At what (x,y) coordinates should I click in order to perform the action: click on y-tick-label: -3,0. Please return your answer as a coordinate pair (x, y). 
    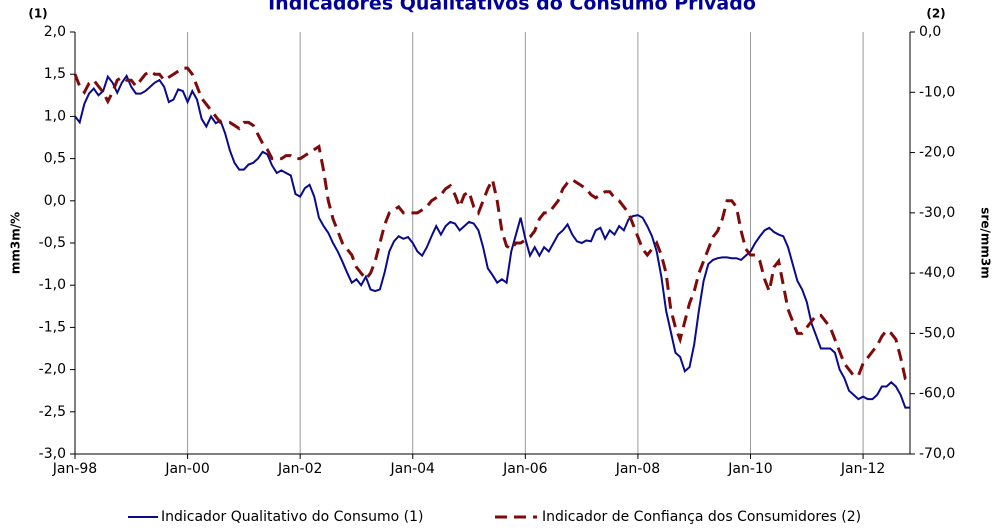
    Looking at the image, I should click on (52, 454).